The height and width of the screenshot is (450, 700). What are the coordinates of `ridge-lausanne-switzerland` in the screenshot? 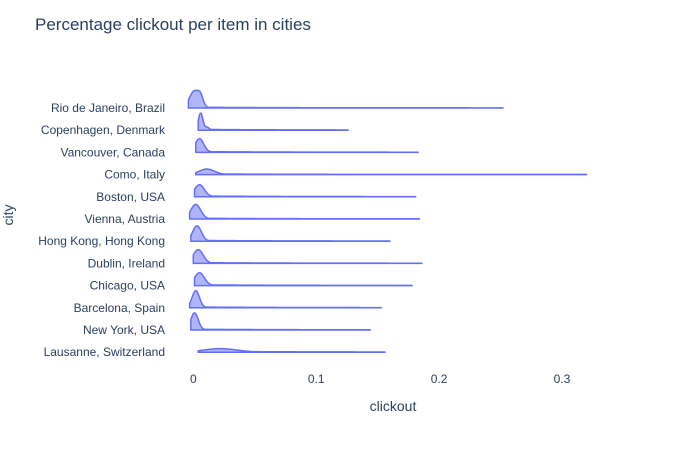 It's located at (291, 350).